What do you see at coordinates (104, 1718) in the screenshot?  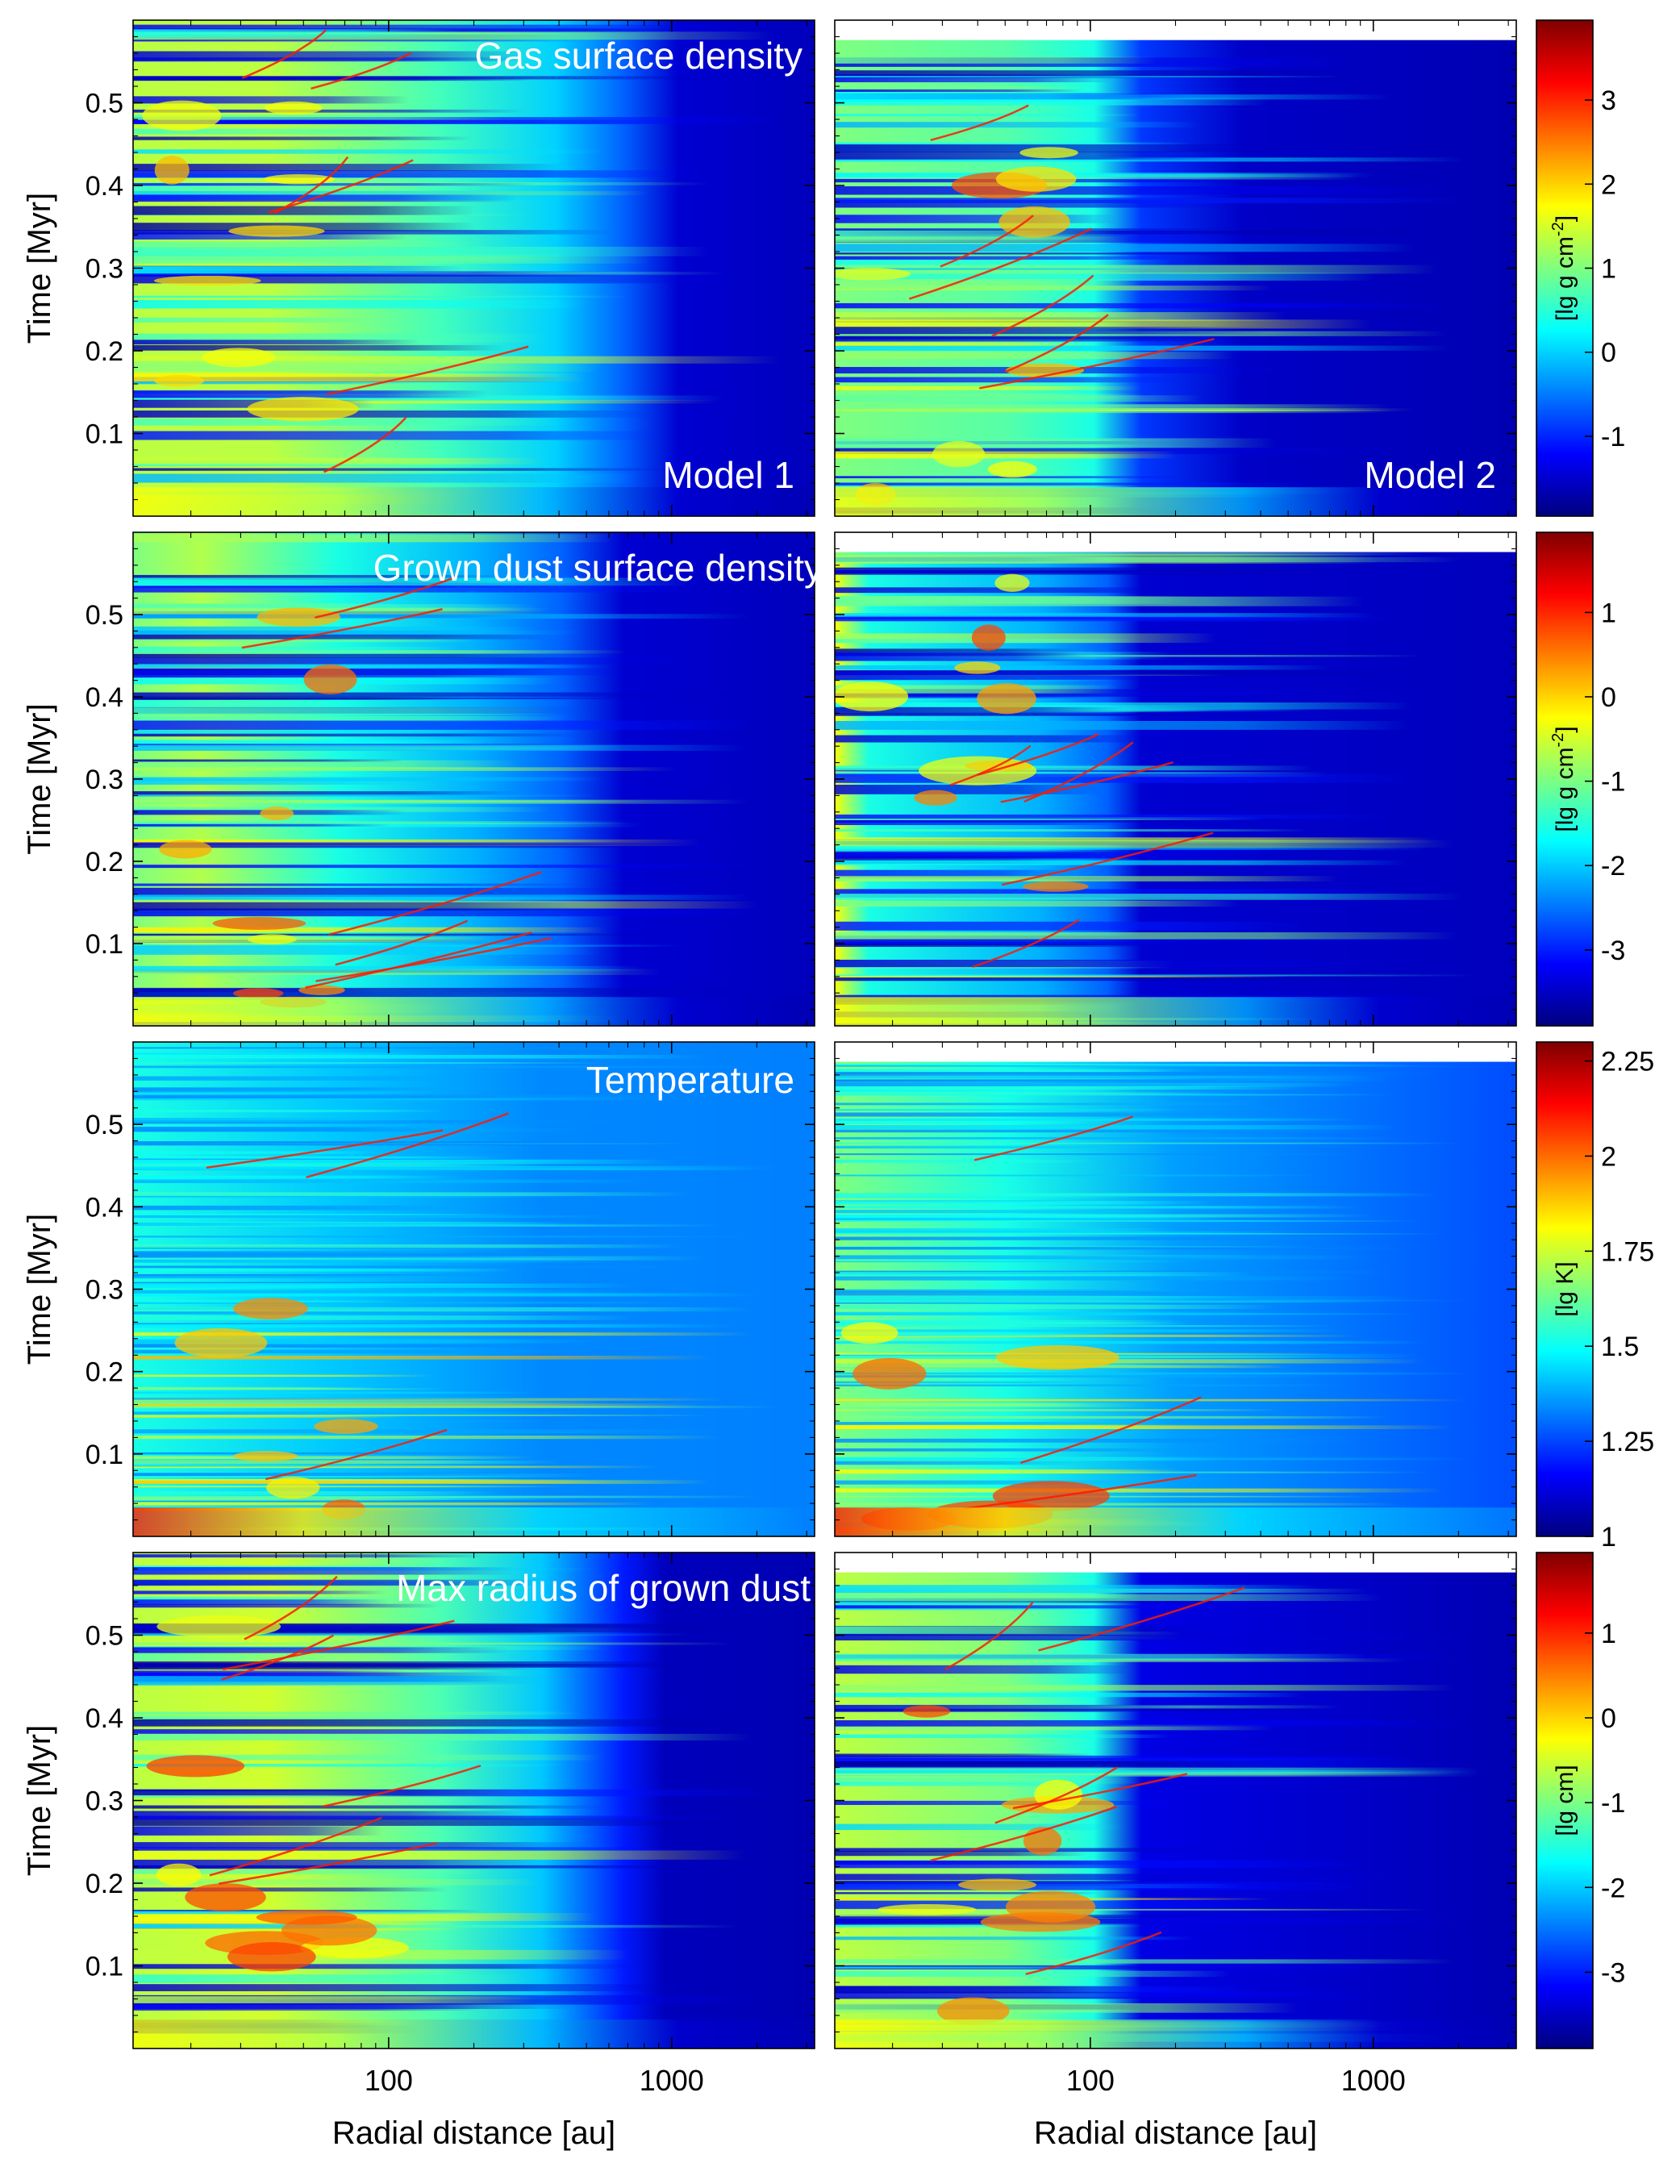 I see `y-tick-label: 0.4` at bounding box center [104, 1718].